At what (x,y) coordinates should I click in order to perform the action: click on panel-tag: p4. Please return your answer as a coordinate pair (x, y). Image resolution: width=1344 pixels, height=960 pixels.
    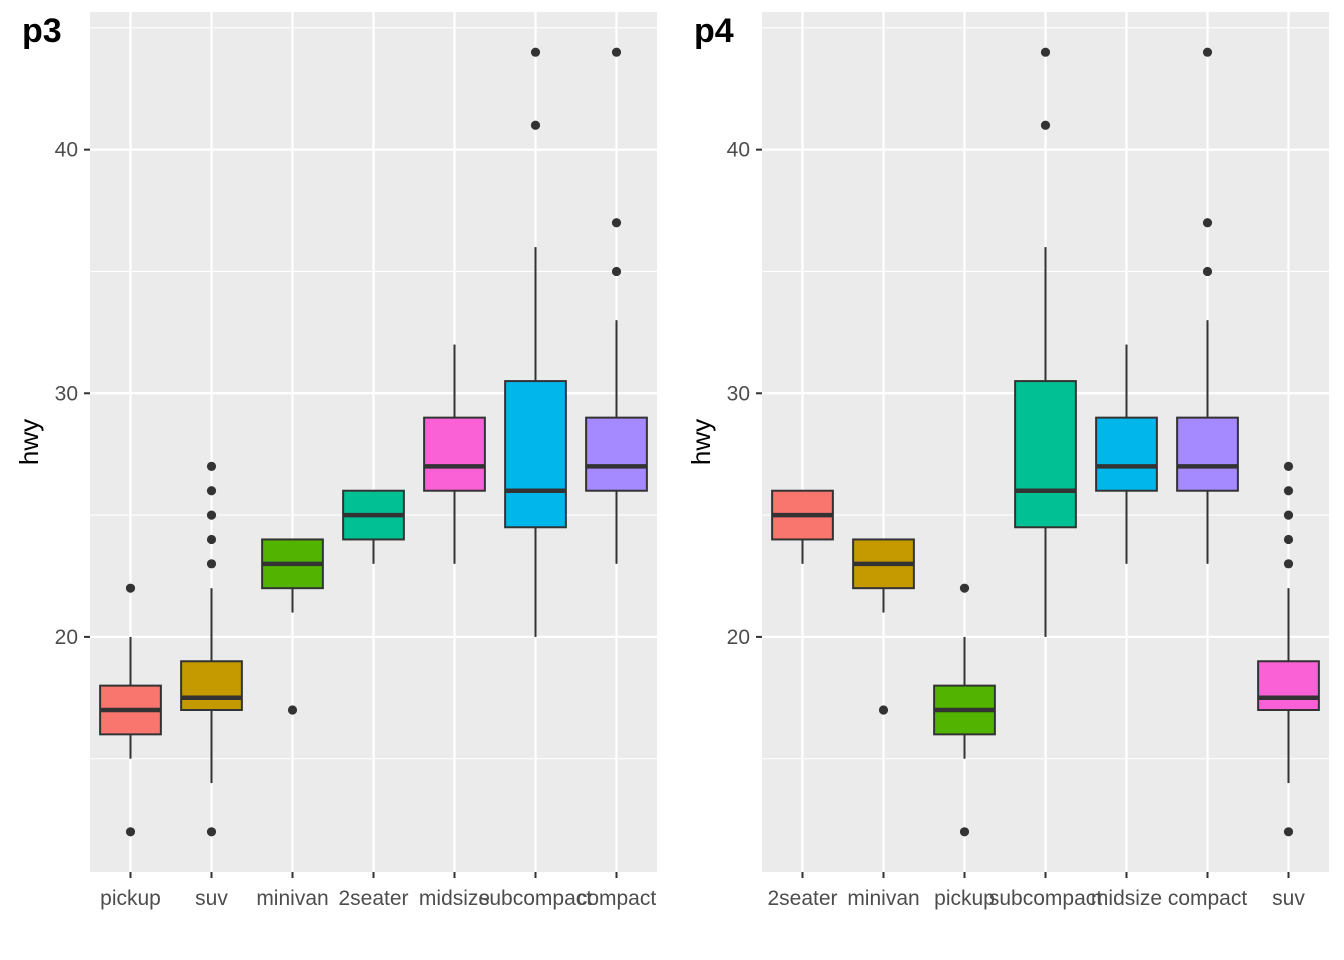
    Looking at the image, I should click on (714, 31).